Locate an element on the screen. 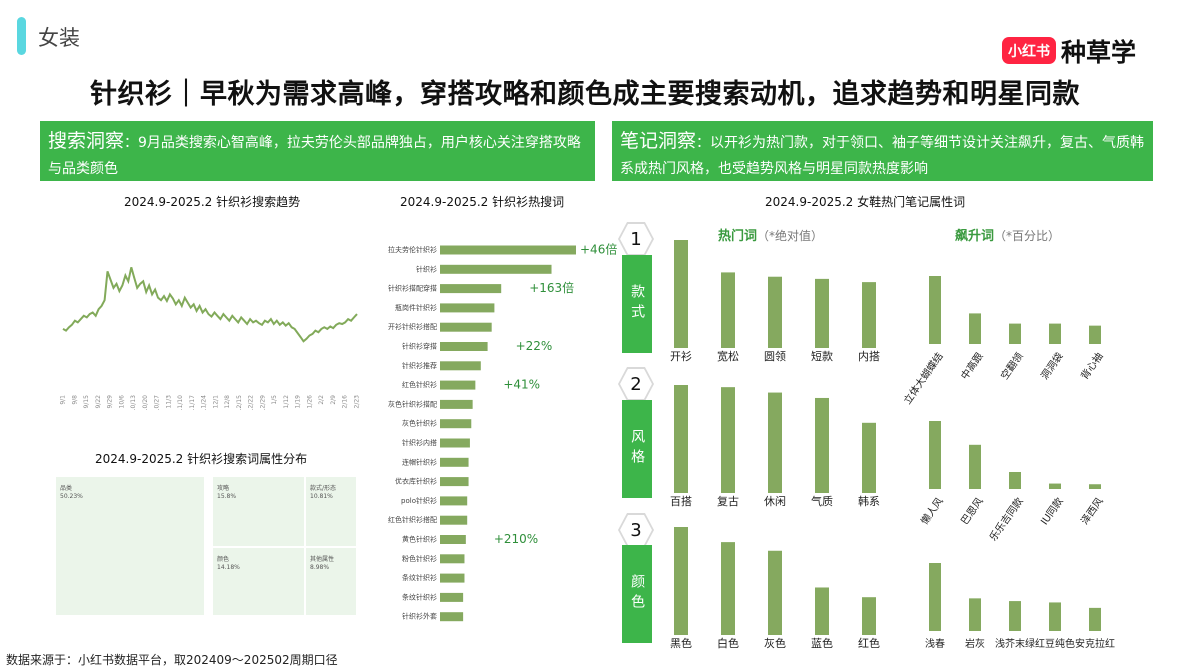  rising-word-label: 背心袖 is located at coordinates (1092, 366).